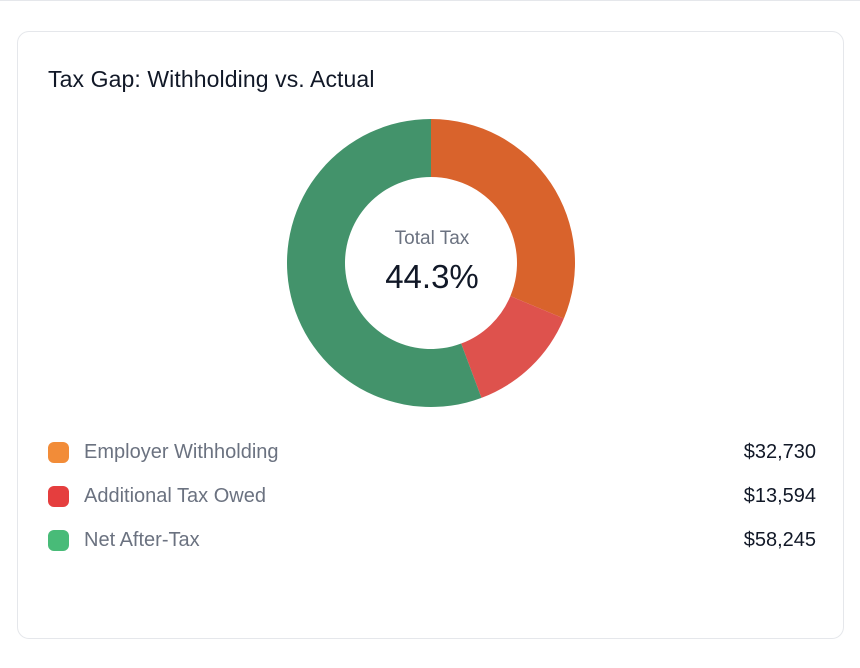 The image size is (860, 668). Describe the element at coordinates (175, 495) in the screenshot. I see `legend-label: Additional Tax Owed` at that location.